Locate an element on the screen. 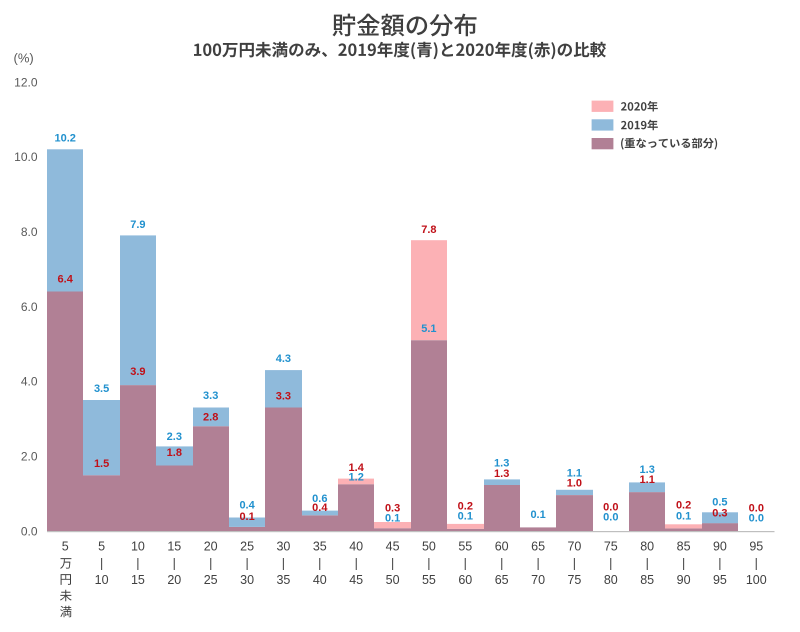 The width and height of the screenshot is (800, 632). svg-text: 4.0 is located at coordinates (29, 382).